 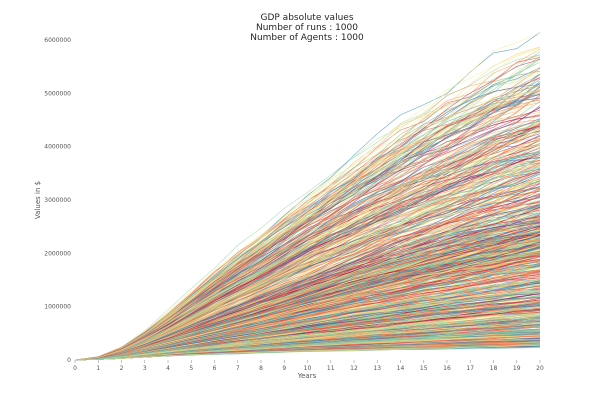 I want to click on y-tick-label: 2000000, so click(x=57, y=253).